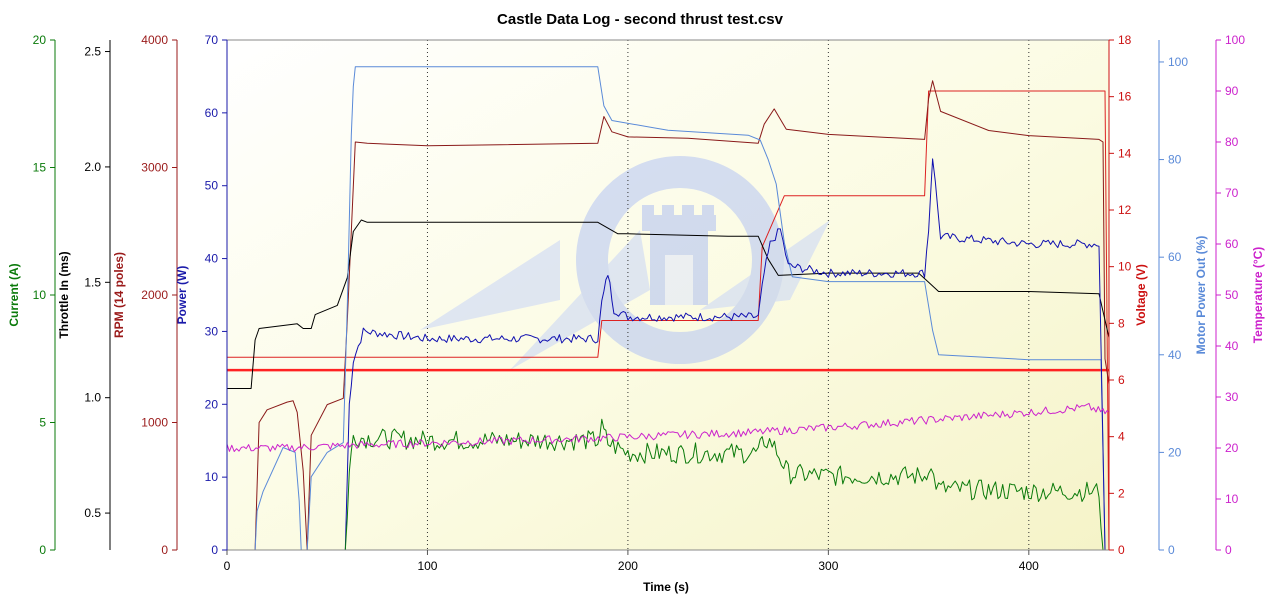 Image resolution: width=1280 pixels, height=604 pixels. What do you see at coordinates (1232, 346) in the screenshot?
I see `y-tick-label-temperature: 40` at bounding box center [1232, 346].